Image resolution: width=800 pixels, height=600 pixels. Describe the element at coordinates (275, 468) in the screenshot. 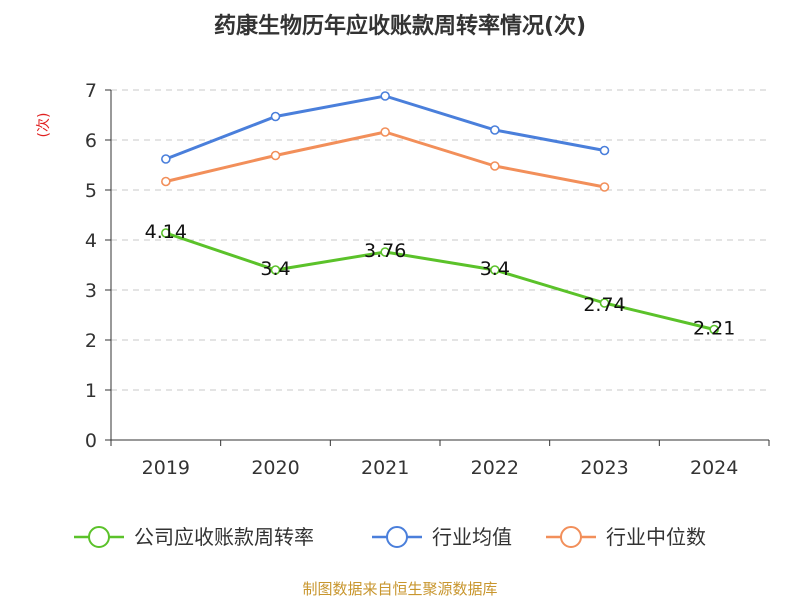

I see `x-tick-label: 2020` at that location.